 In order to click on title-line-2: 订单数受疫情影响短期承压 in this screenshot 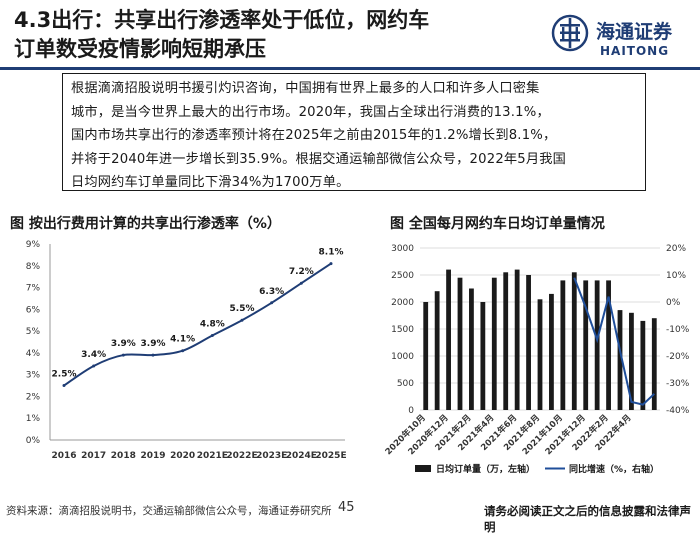, I will do `click(140, 49)`.